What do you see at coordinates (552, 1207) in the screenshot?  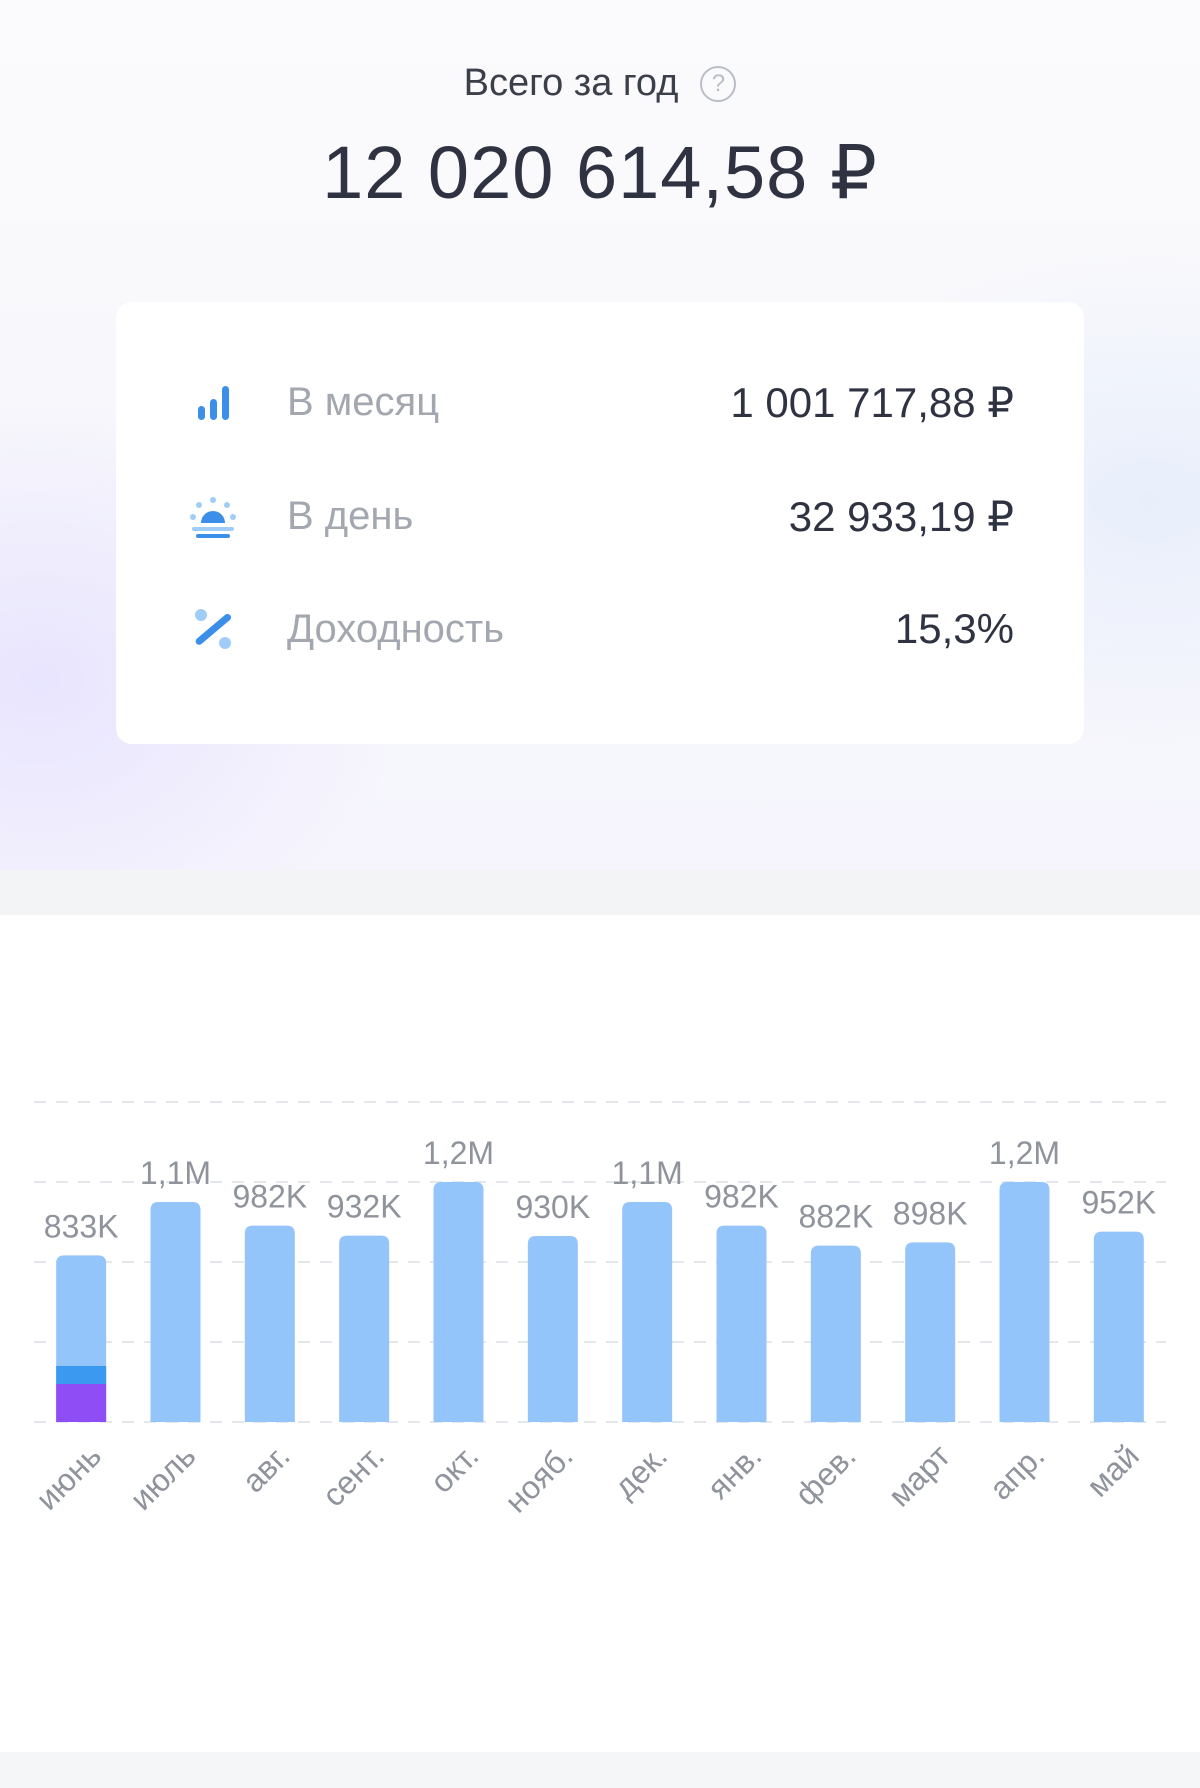 I see `chart-data-label: 930K` at bounding box center [552, 1207].